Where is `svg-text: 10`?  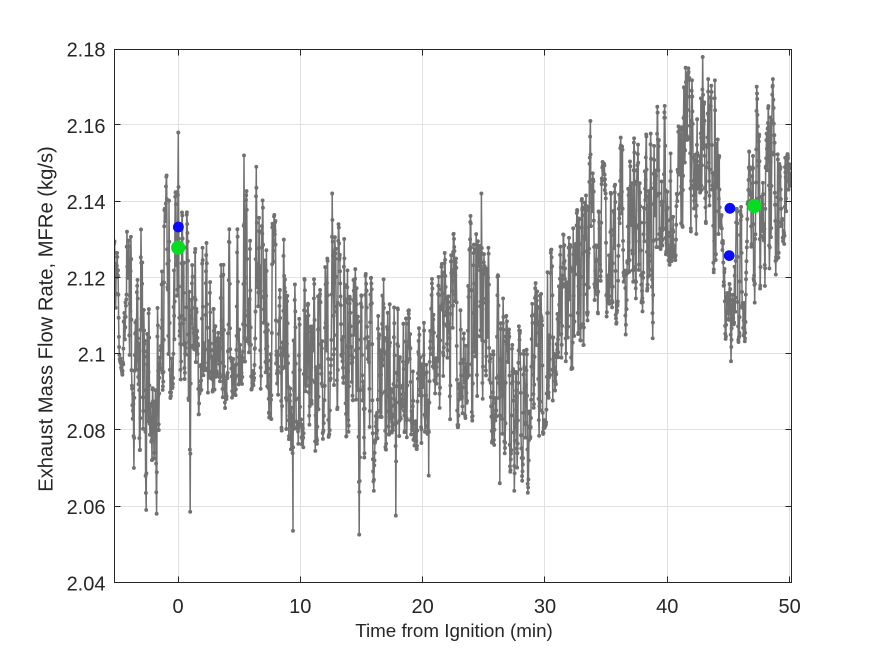
svg-text: 10 is located at coordinates (300, 607).